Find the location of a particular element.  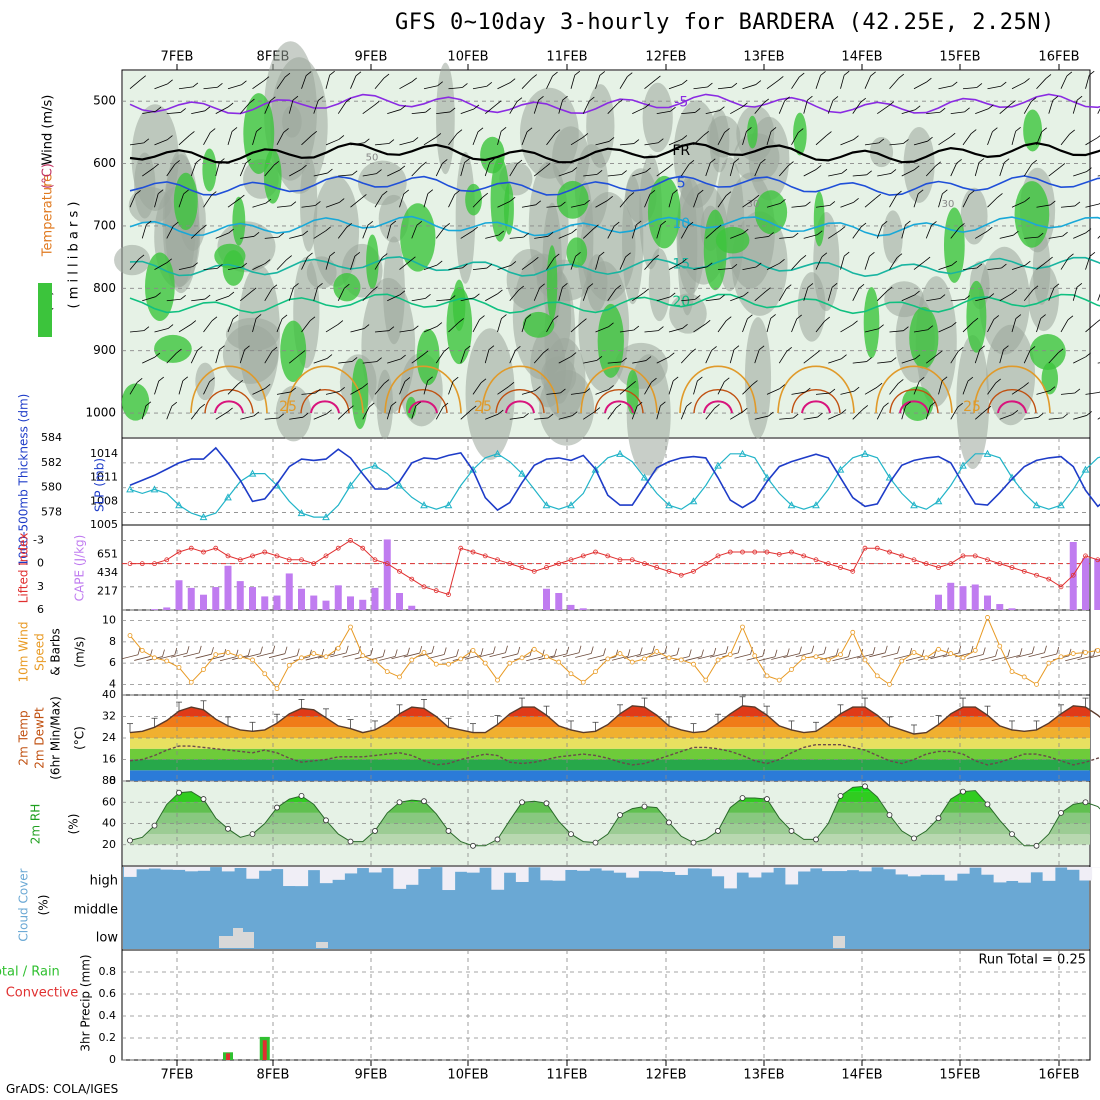

pressure-axis-label: ( m i l l i b a r s ) is located at coordinates (74, 255).